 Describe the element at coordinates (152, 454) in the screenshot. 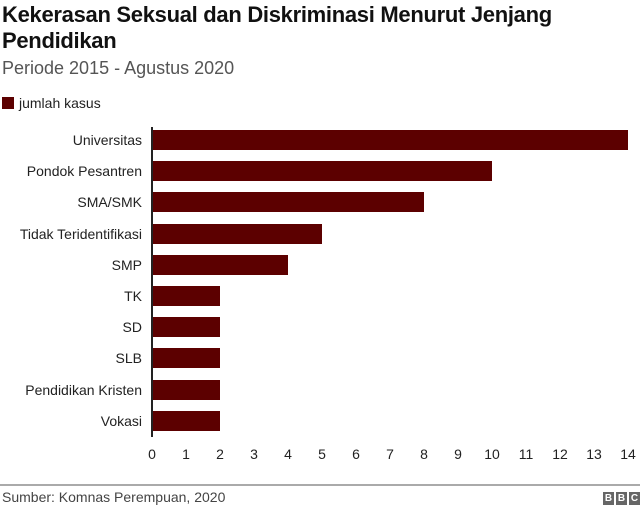

I see `x-tick-label: 0` at that location.